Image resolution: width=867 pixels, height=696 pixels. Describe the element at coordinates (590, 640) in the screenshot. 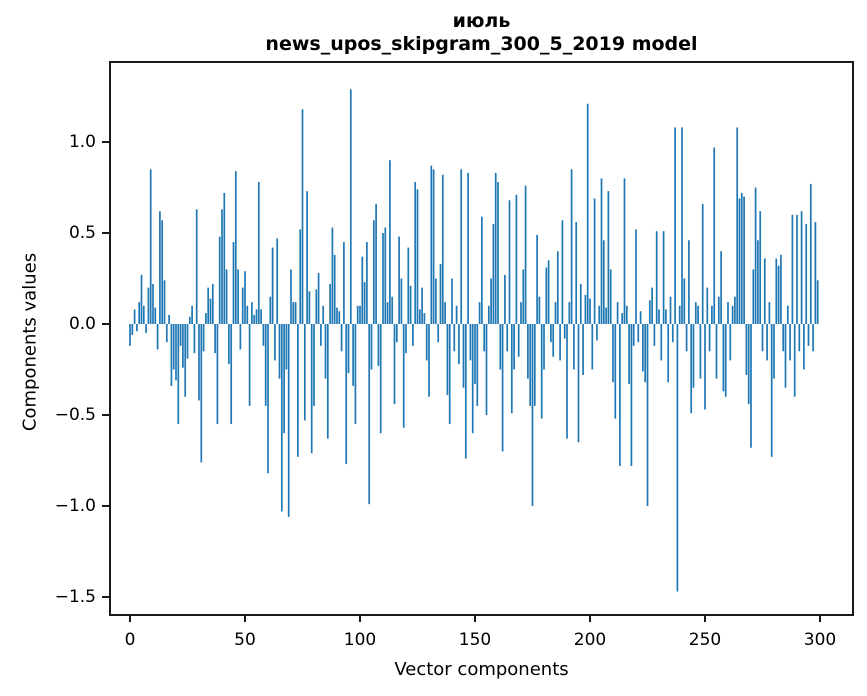

I see `x-tick-label: 200` at that location.